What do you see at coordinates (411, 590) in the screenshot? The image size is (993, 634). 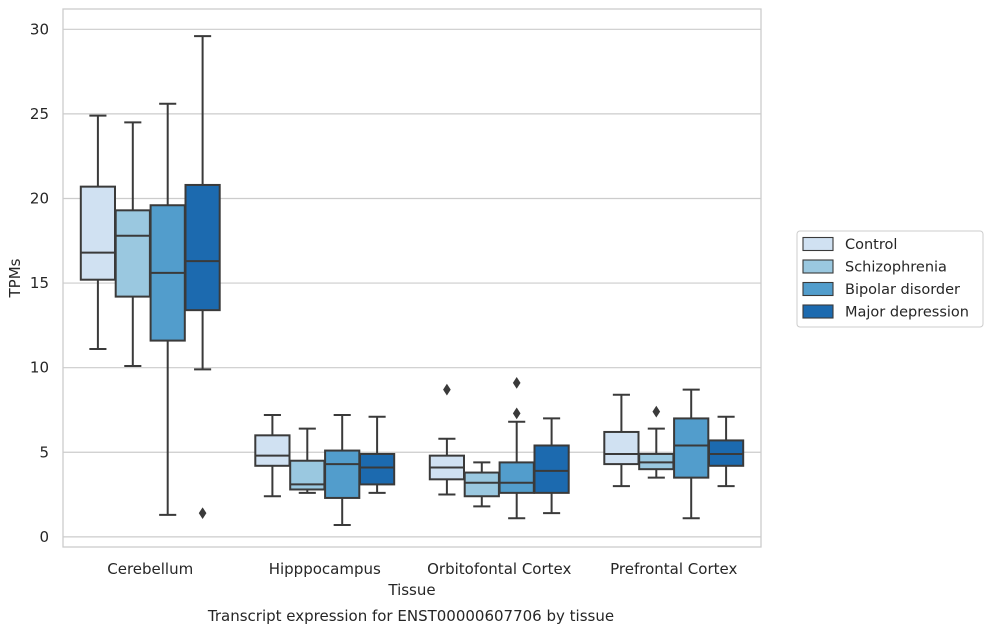 I see `x-axis-label: Tissue` at bounding box center [411, 590].